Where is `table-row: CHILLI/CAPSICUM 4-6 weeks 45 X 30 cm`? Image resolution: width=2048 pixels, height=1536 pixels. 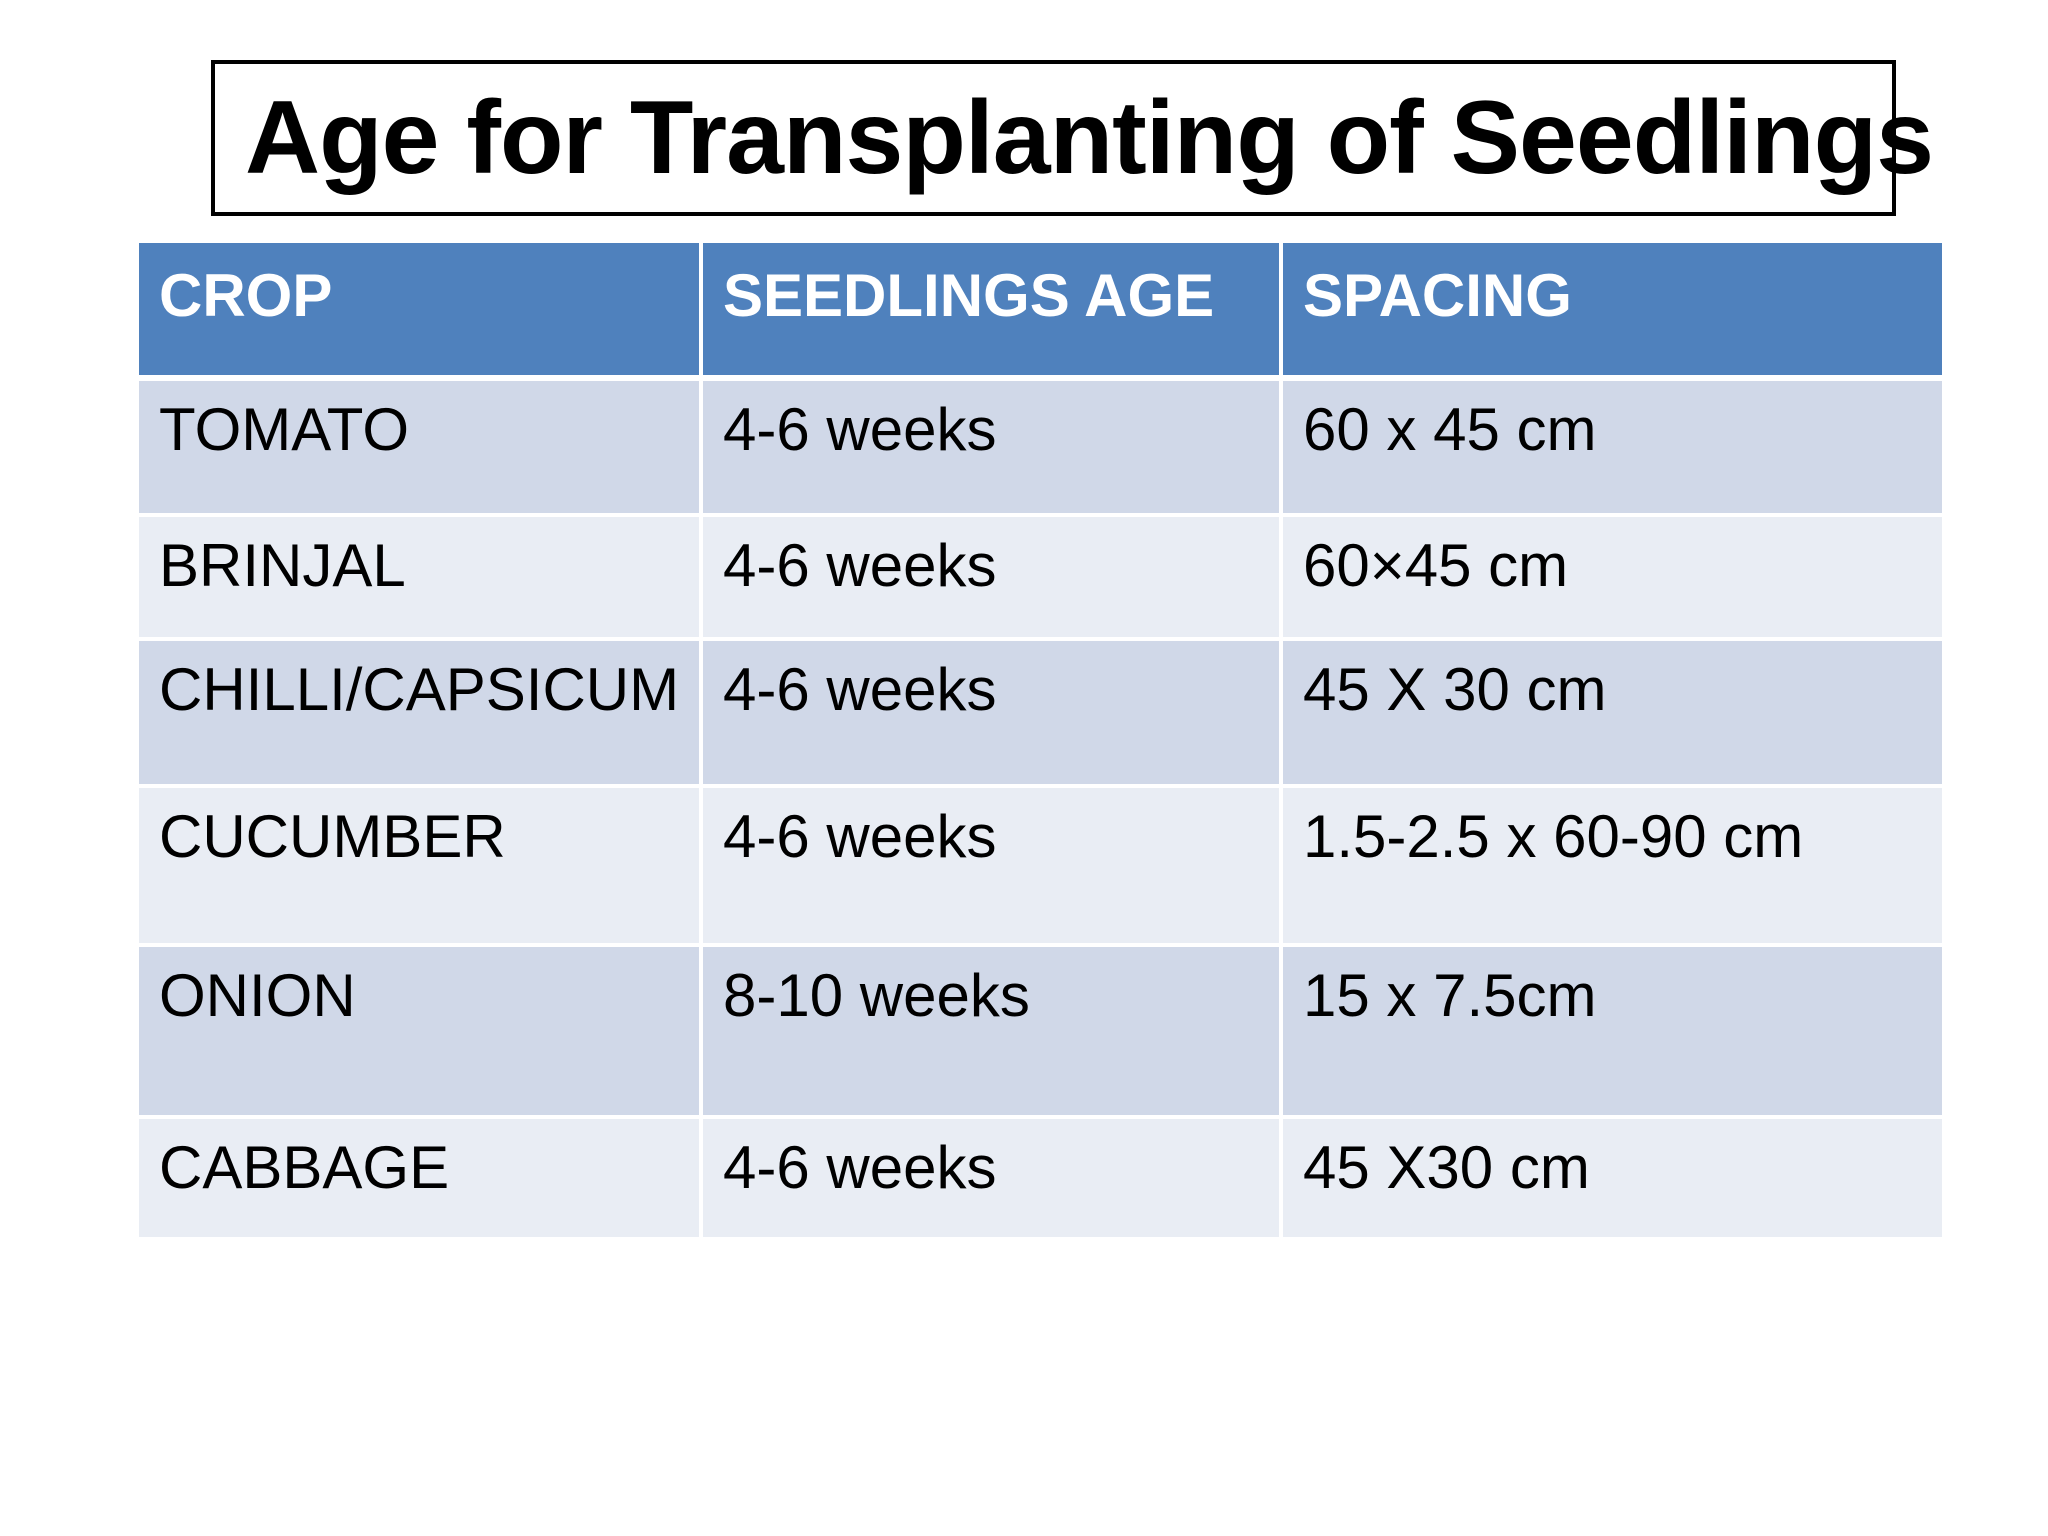
table-row: CHILLI/CAPSICUM 4-6 weeks 45 X 30 cm is located at coordinates (1040, 714).